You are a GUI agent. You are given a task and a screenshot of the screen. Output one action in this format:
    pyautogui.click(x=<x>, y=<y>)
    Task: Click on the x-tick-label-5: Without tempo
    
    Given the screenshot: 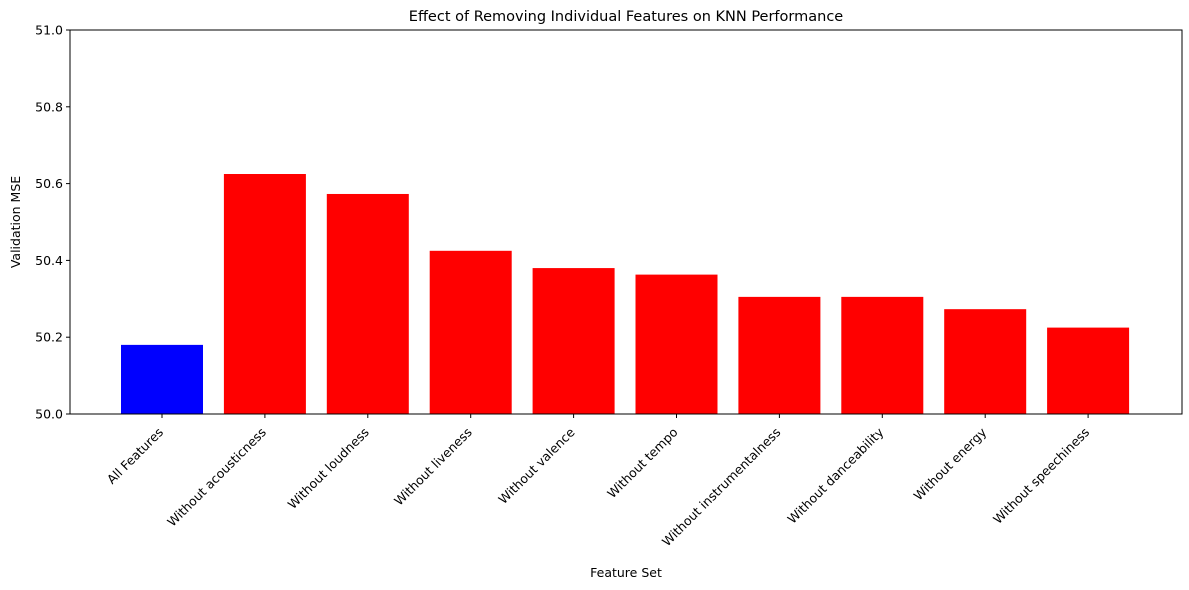 What is the action you would take?
    pyautogui.click(x=642, y=463)
    